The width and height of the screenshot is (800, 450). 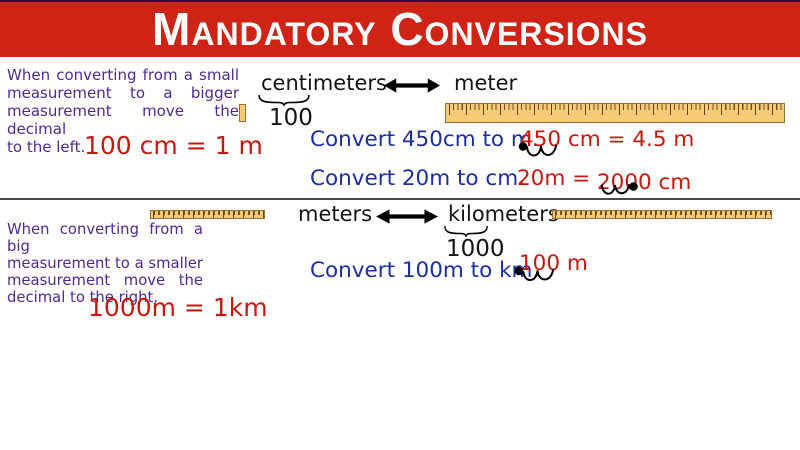 I want to click on unit-kilometers: kilometers, so click(x=503, y=214).